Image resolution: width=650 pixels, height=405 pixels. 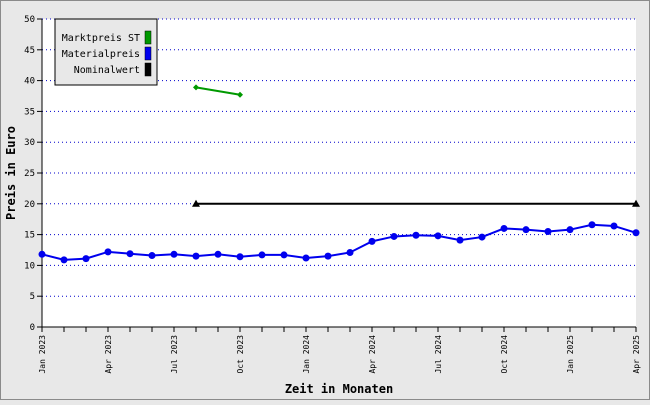 I want to click on y-tick-label: 0, so click(x=32, y=328).